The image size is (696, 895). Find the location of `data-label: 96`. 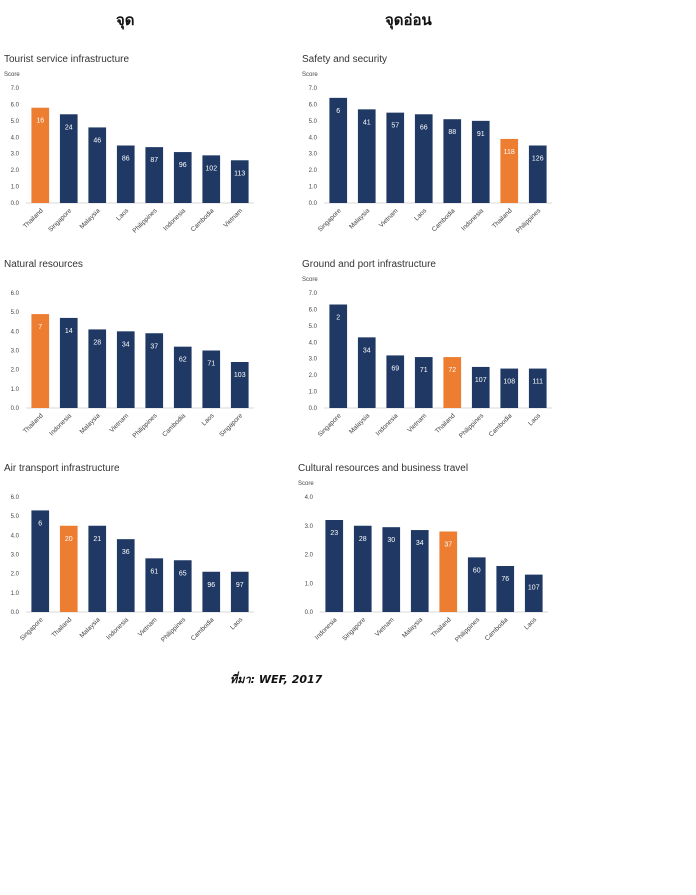

data-label: 96 is located at coordinates (183, 165).